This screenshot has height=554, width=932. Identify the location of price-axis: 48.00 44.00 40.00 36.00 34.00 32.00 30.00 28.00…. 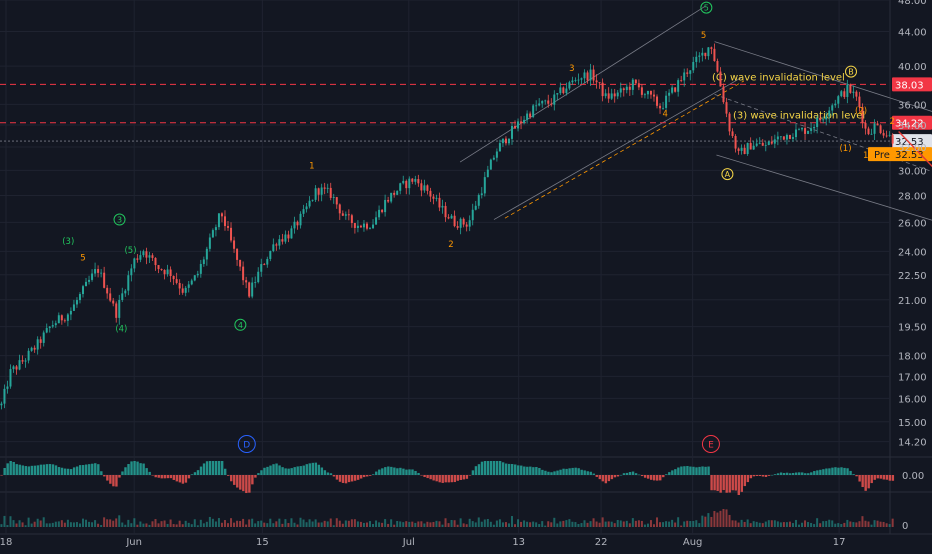
(912, 224).